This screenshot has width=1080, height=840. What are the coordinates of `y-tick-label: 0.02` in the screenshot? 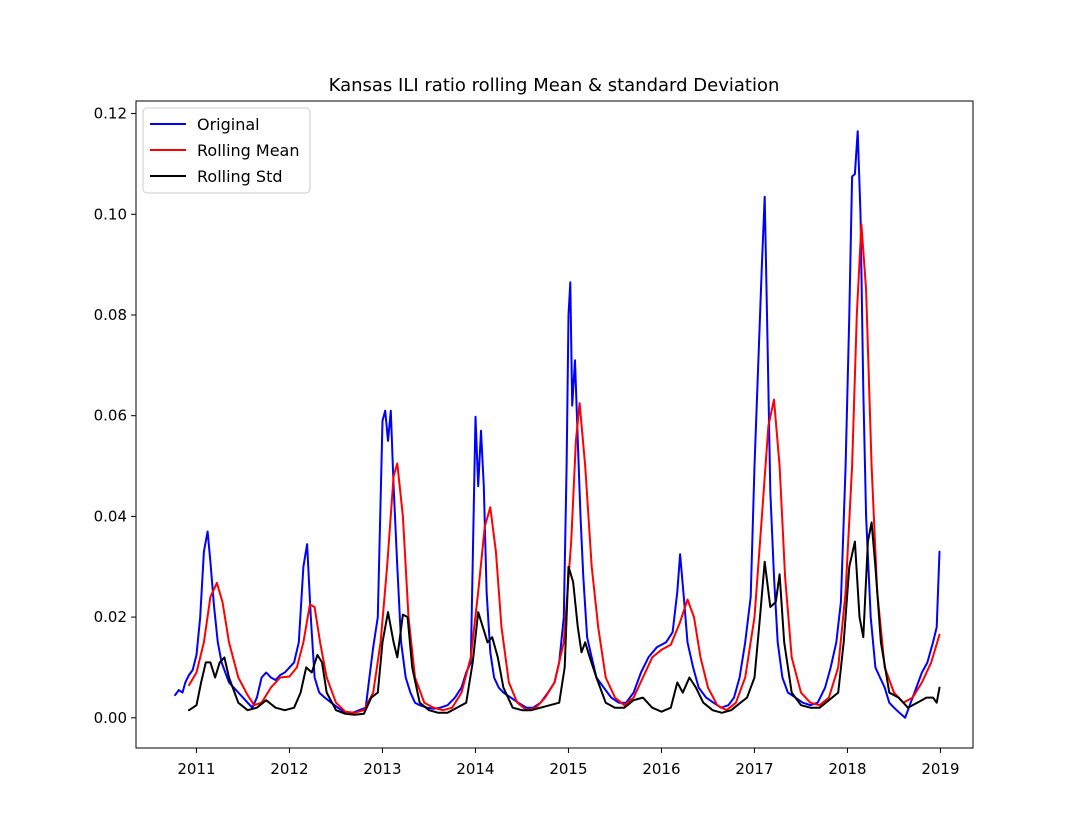 It's located at (110, 617).